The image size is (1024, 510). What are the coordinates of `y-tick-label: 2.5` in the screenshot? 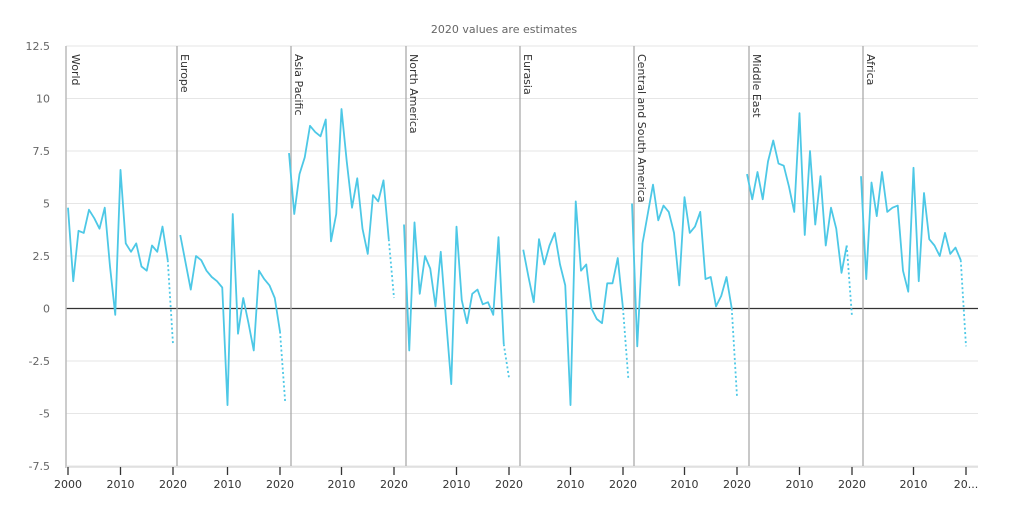 It's located at (42, 256).